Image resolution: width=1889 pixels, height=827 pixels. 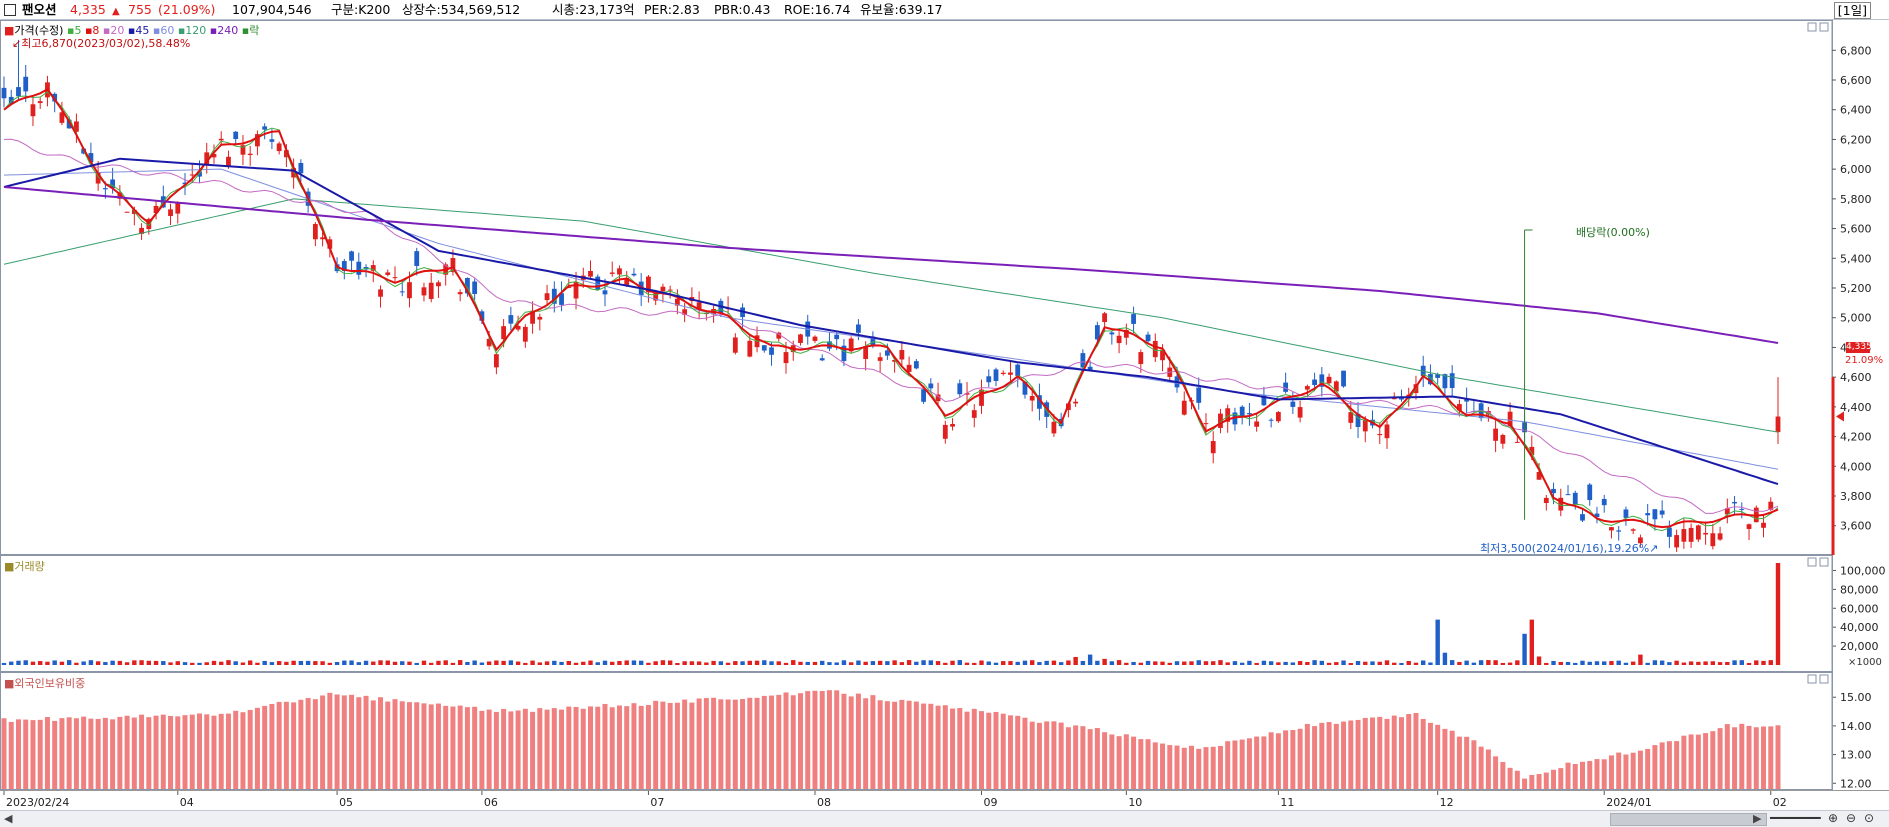 What do you see at coordinates (163, 30) in the screenshot?
I see `legend-ma60: ▪60` at bounding box center [163, 30].